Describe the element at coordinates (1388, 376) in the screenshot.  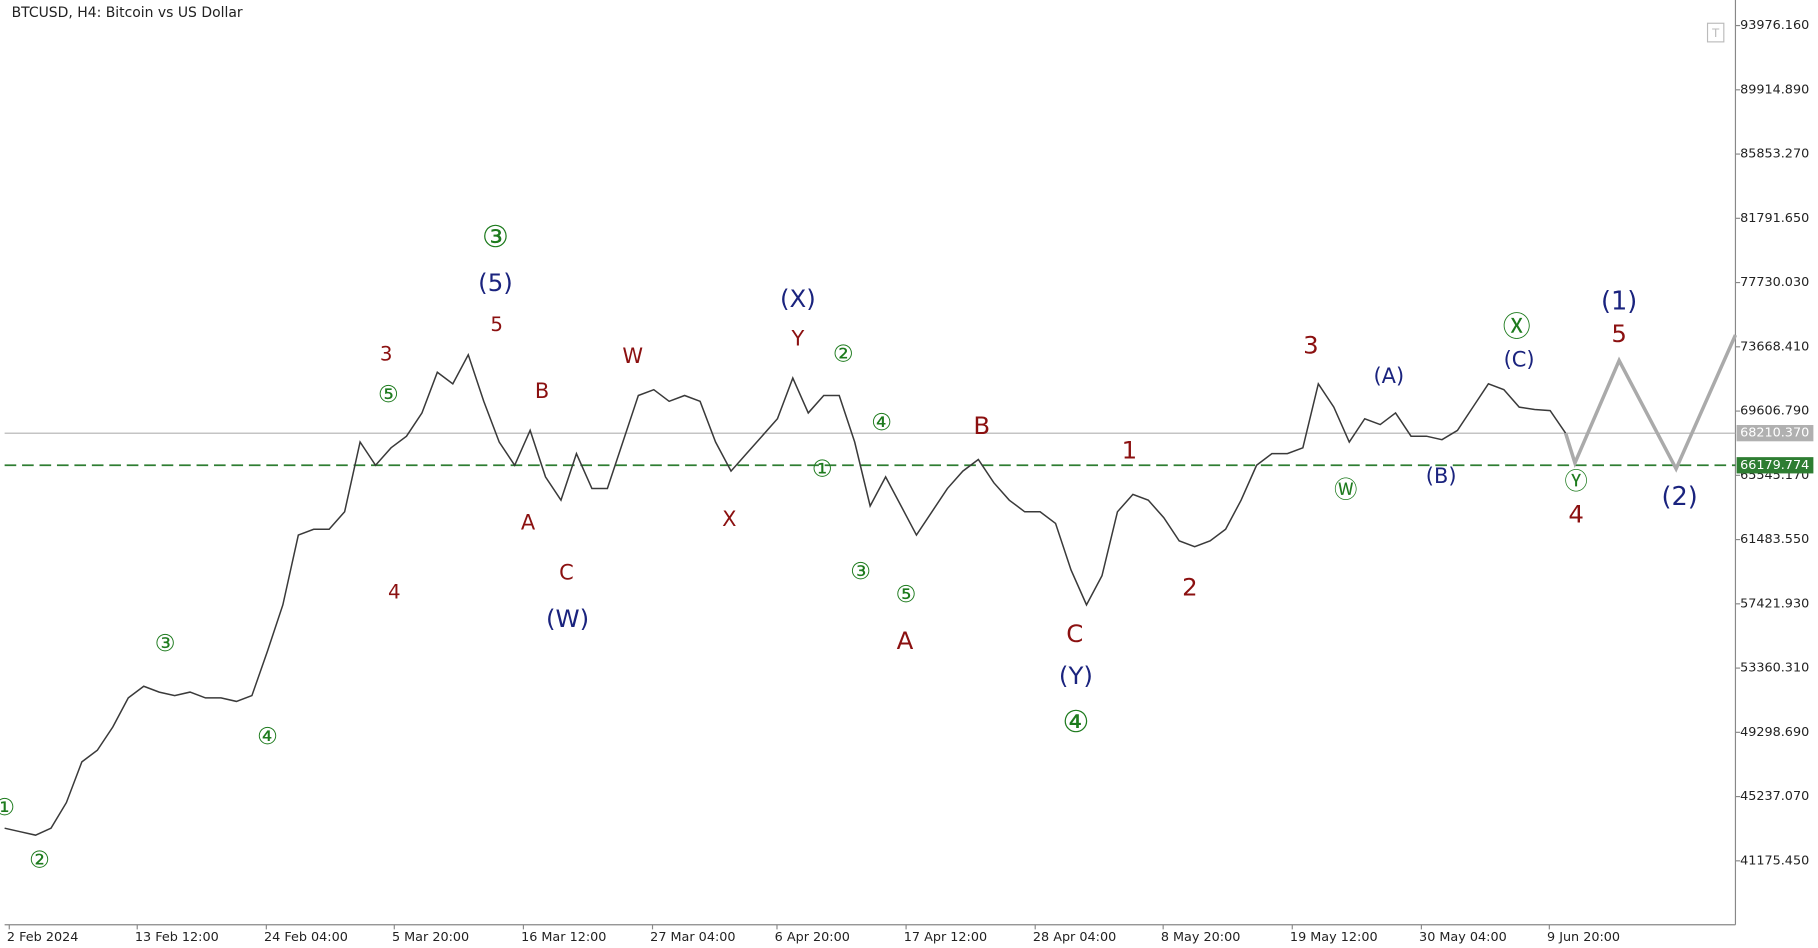
I see `wave-label: (A)` at that location.